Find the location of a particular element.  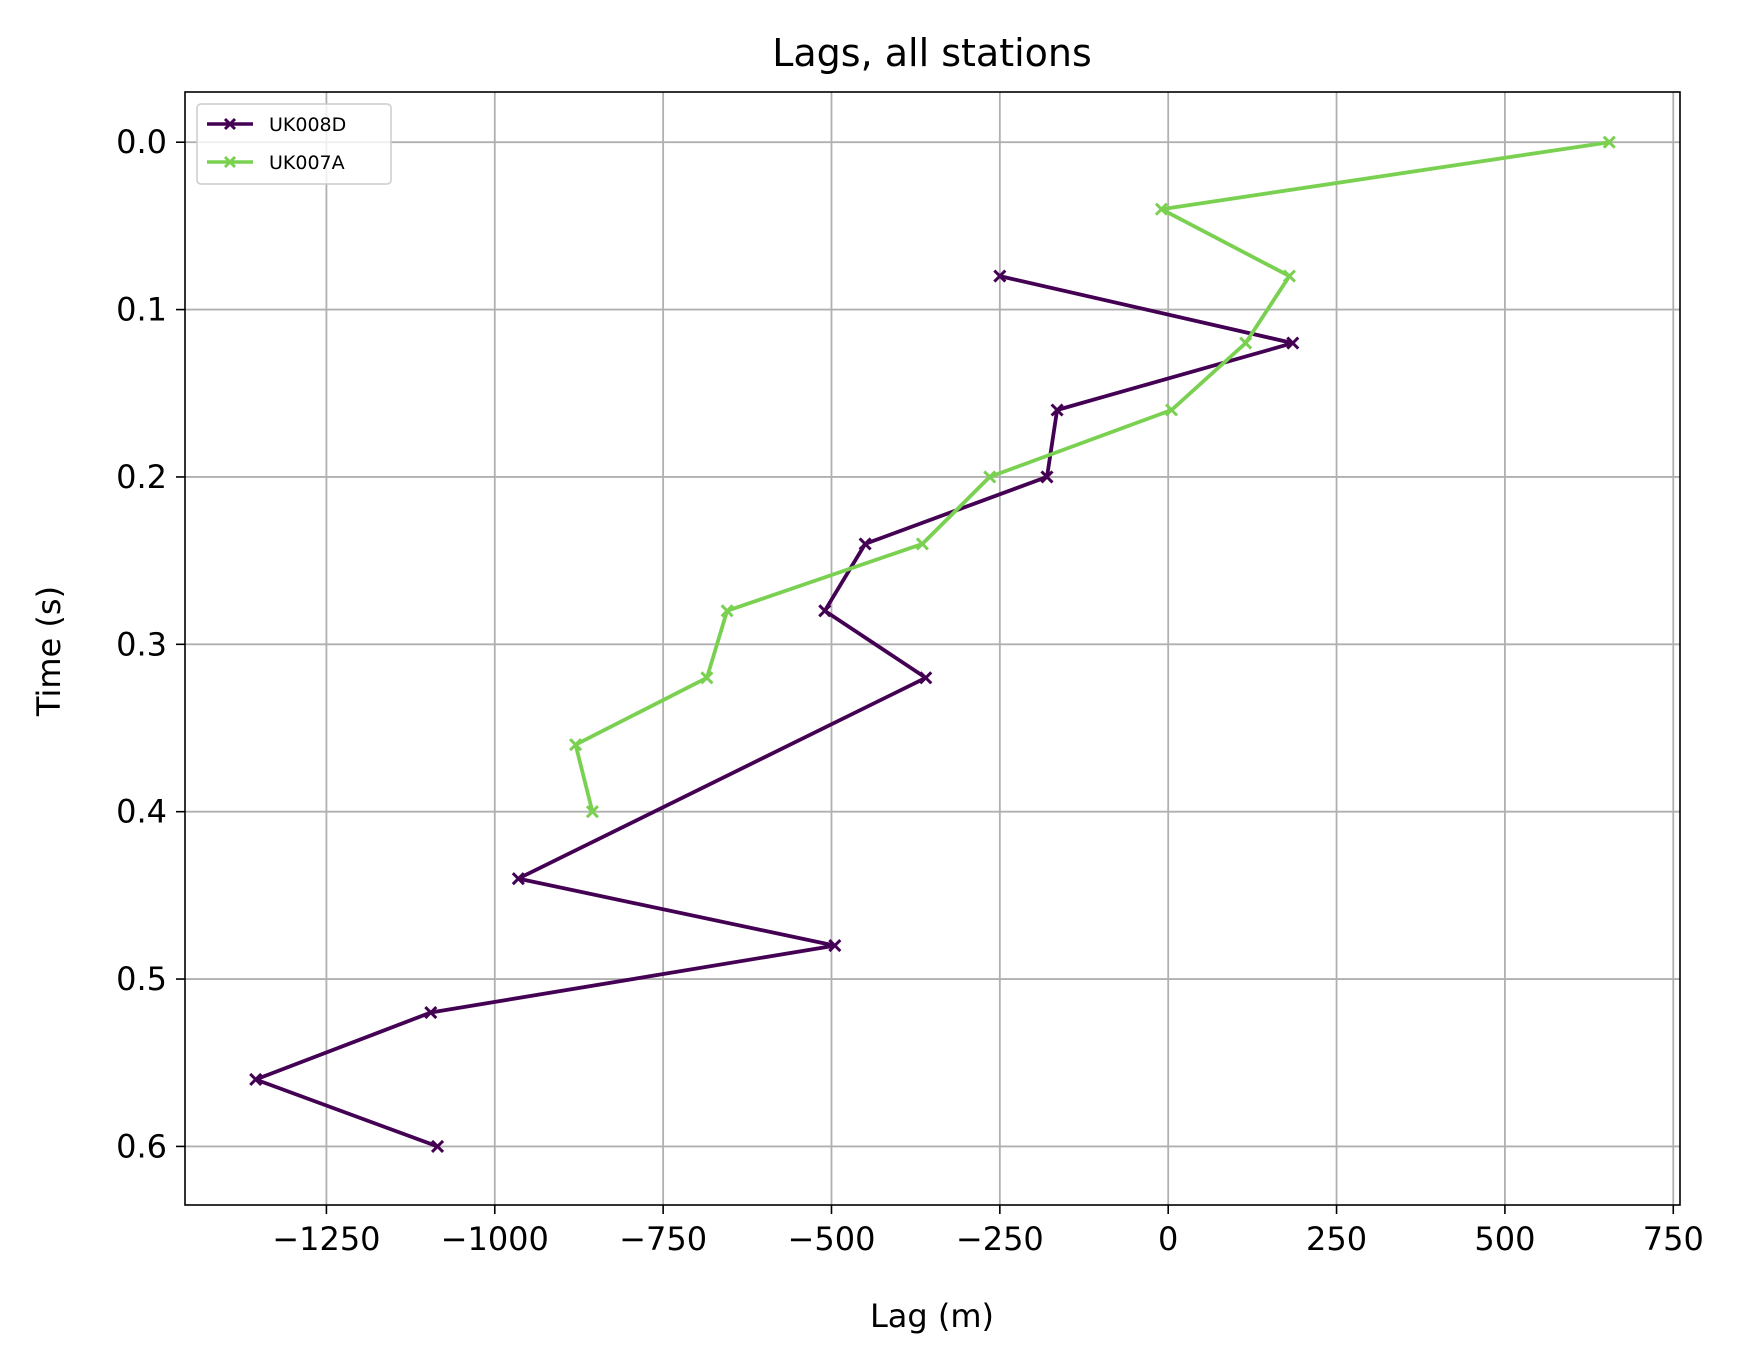

x-axis-label: Lag (m) is located at coordinates (932, 1316).